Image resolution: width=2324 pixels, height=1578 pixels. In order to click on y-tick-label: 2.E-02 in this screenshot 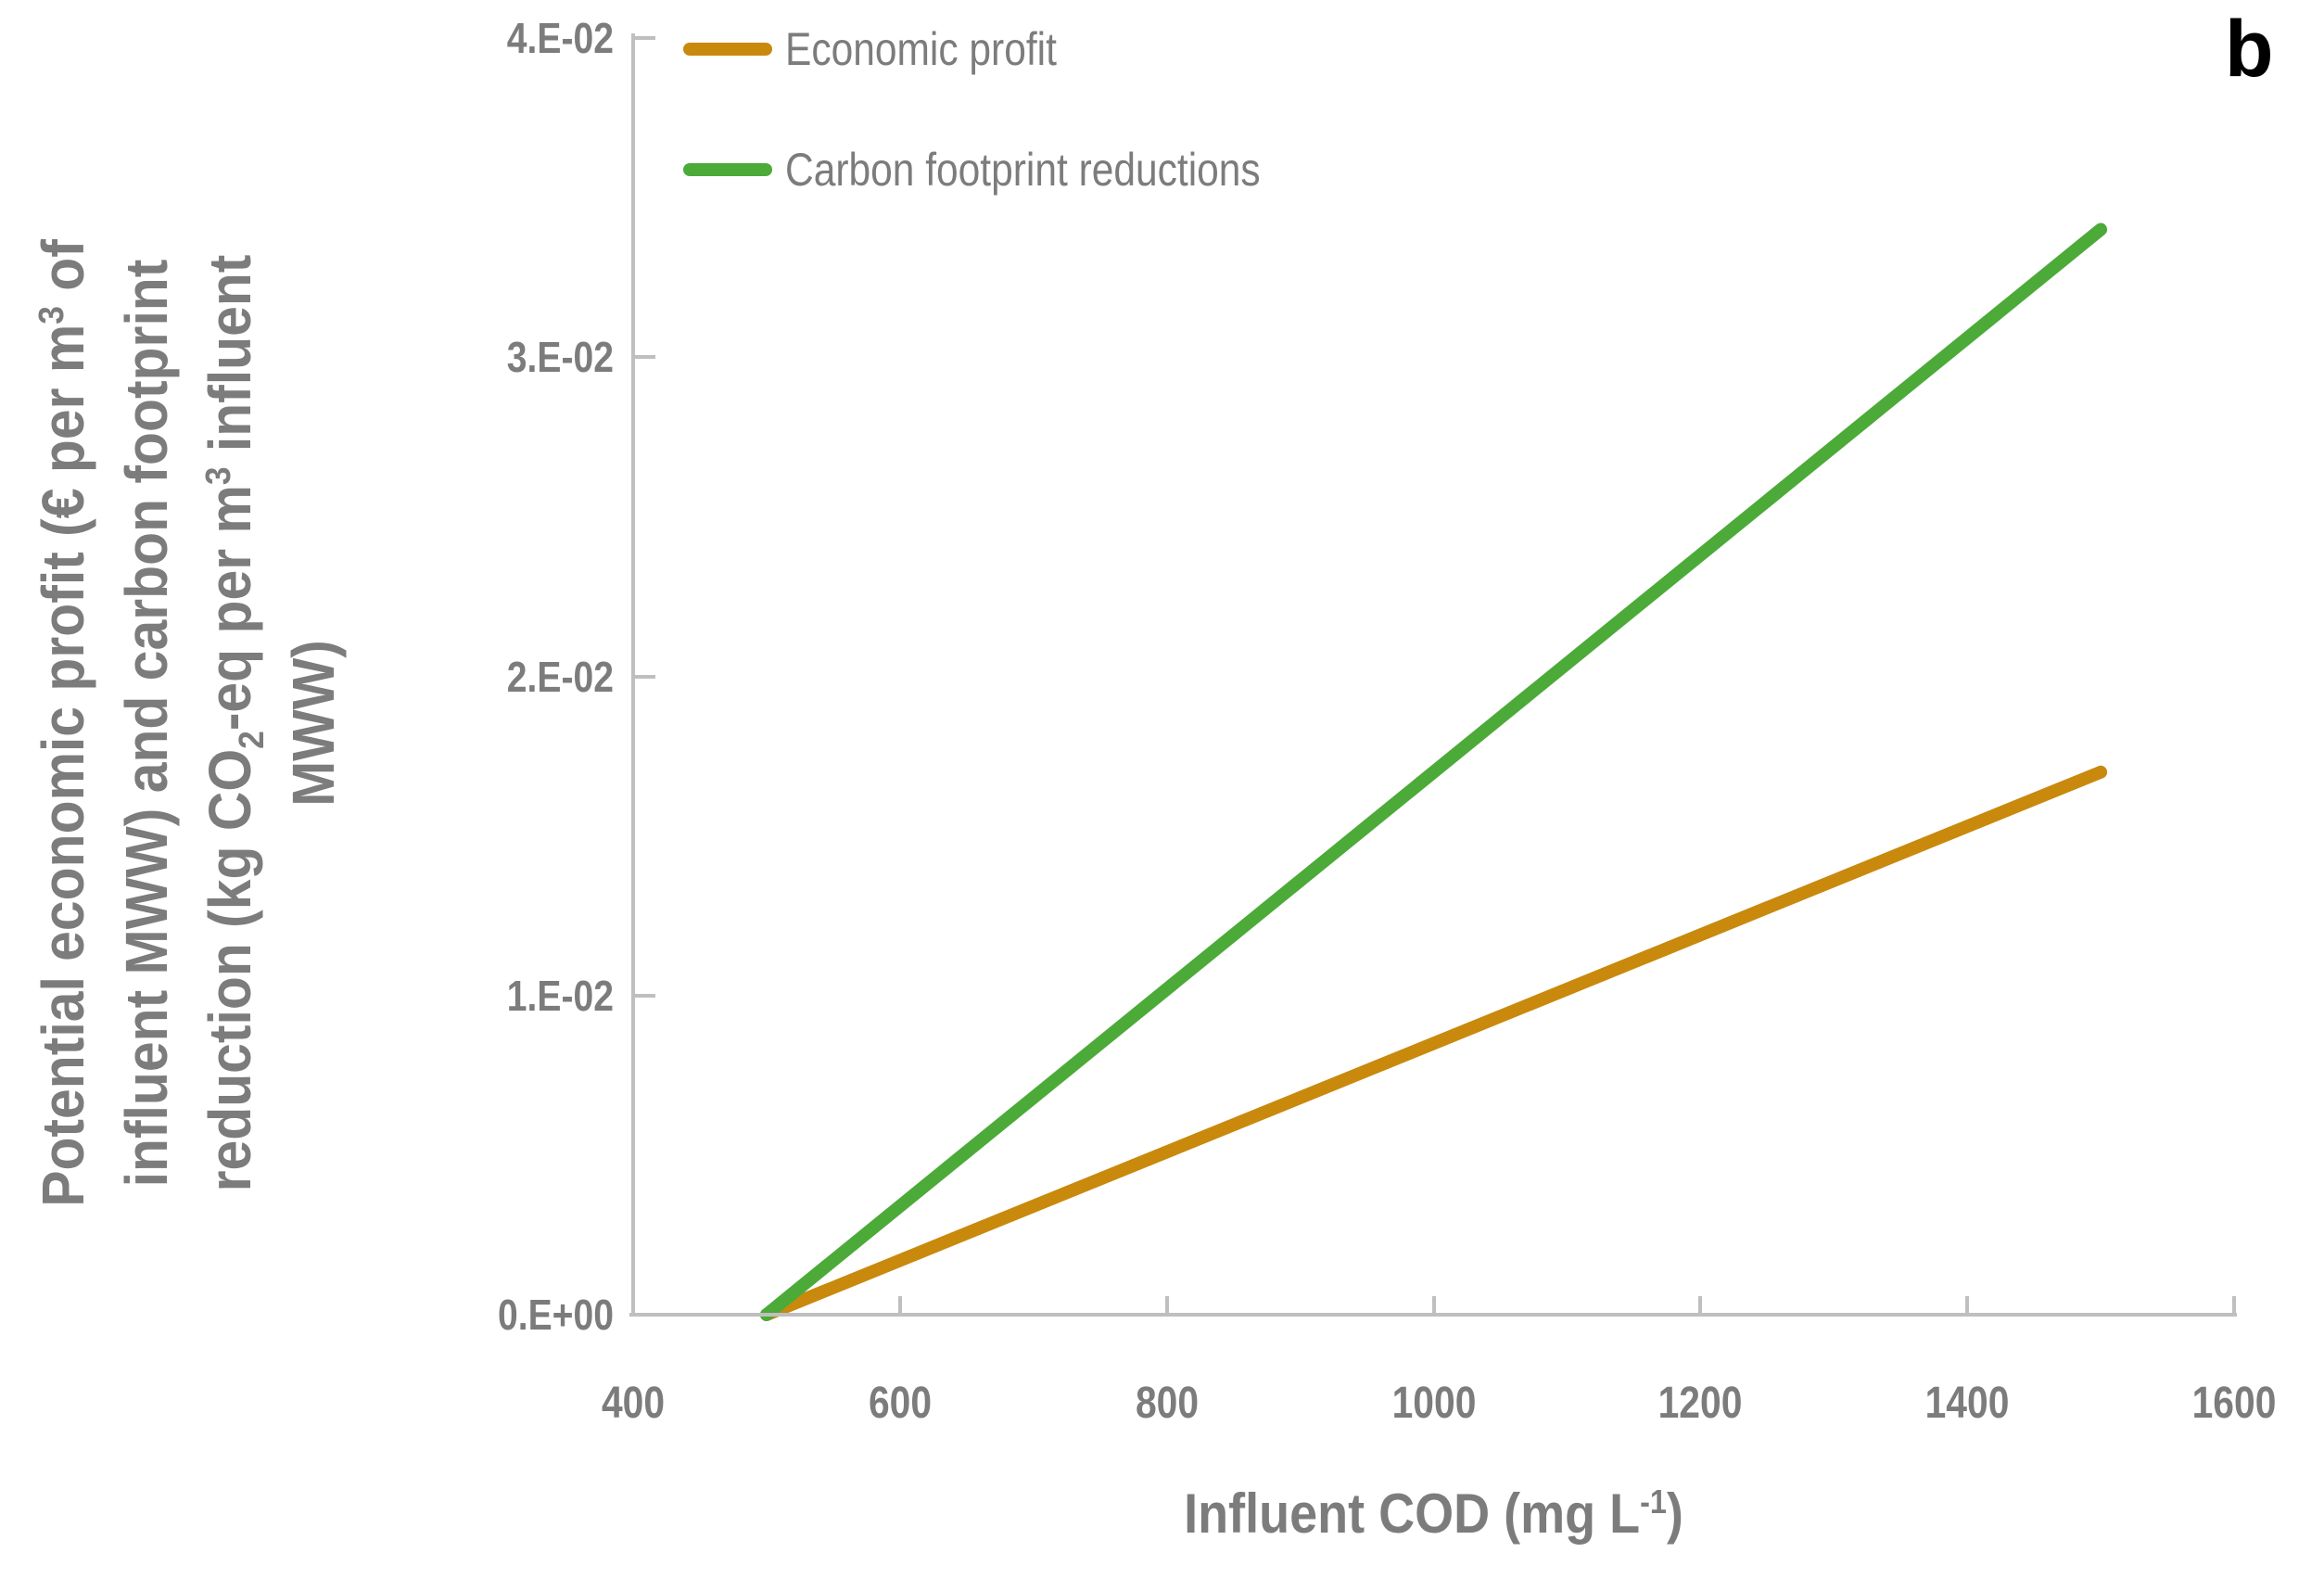, I will do `click(560, 676)`.